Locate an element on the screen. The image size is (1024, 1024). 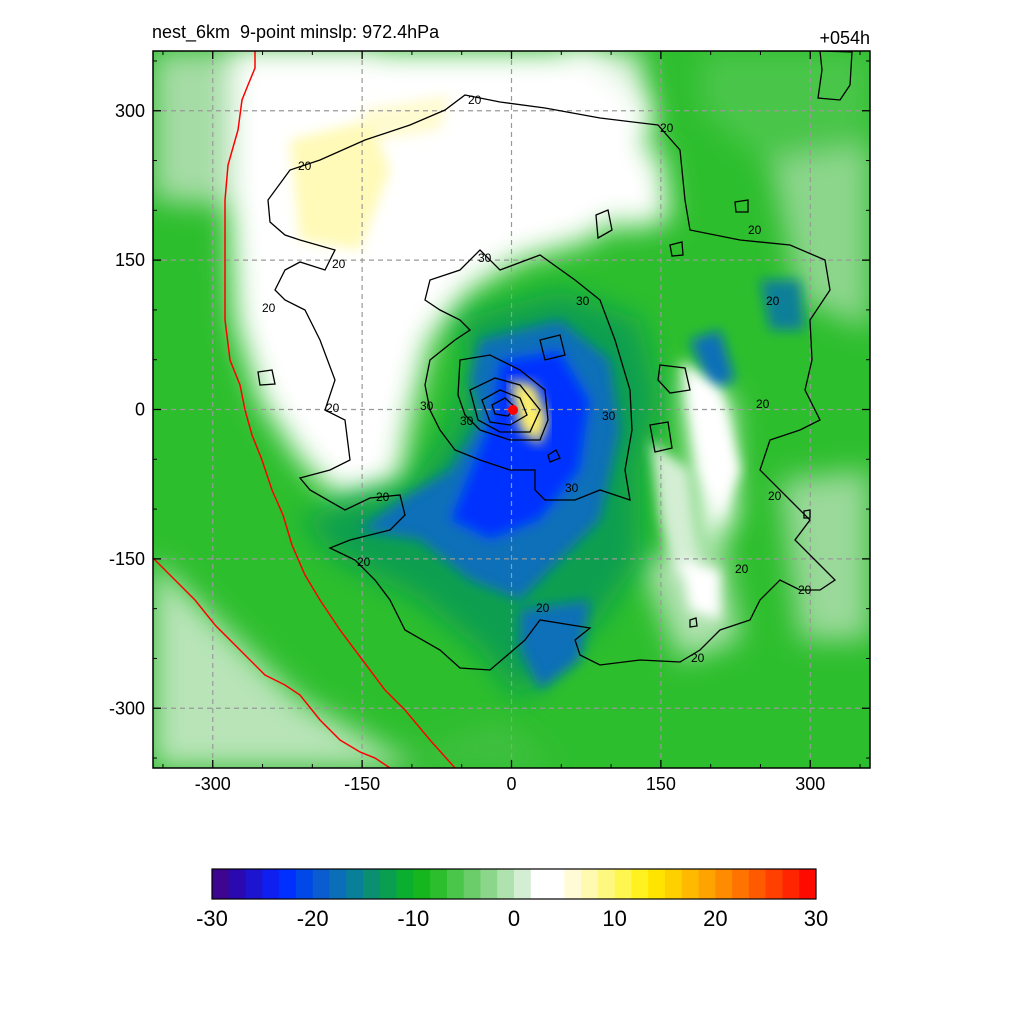
y-tick-label: -300 is located at coordinates (127, 708).